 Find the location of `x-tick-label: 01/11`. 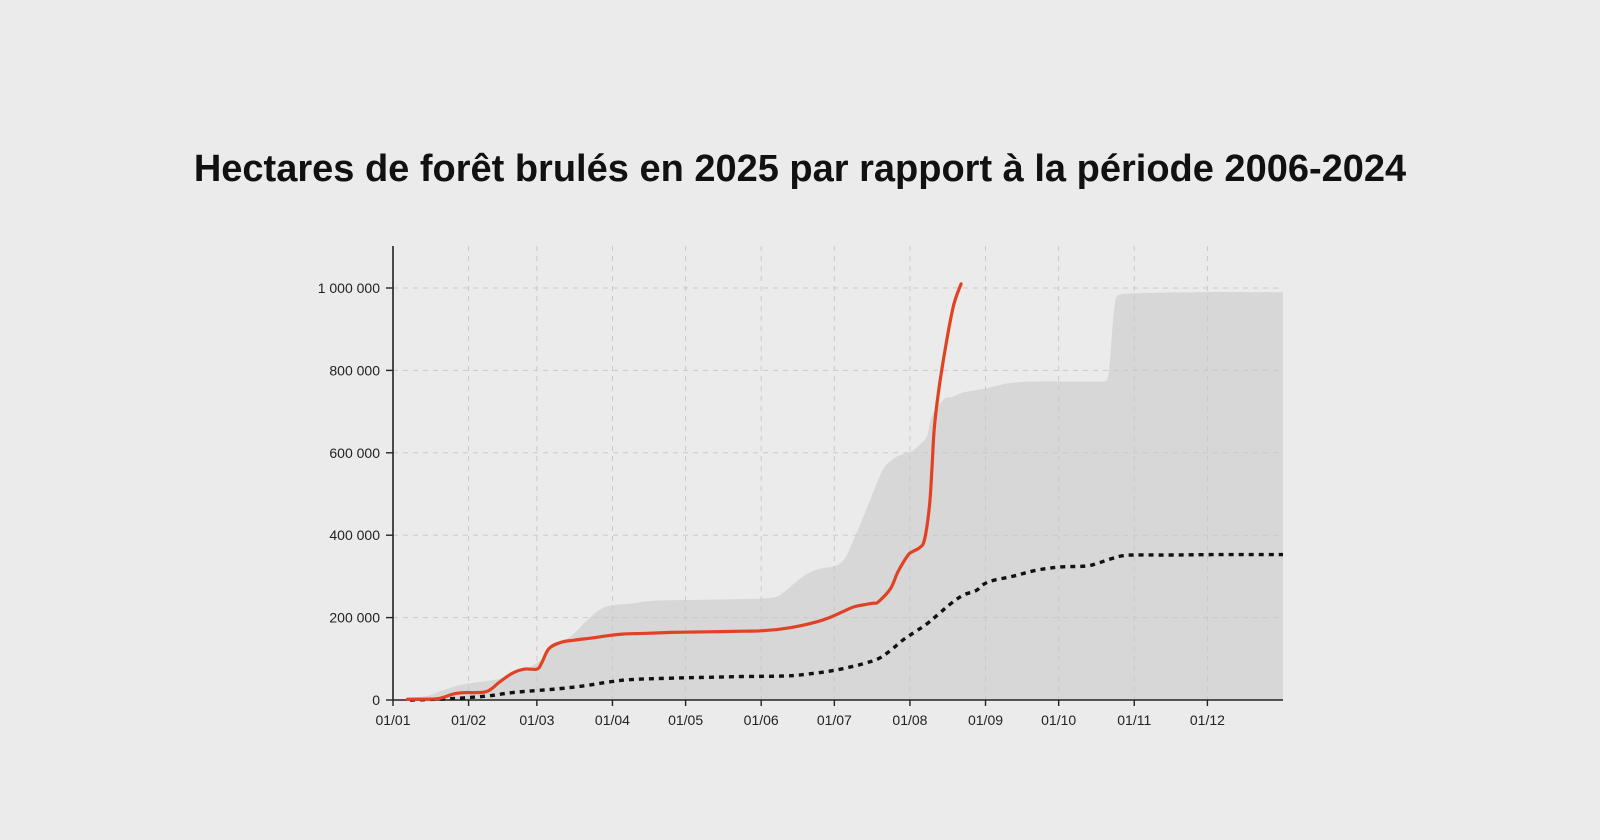

x-tick-label: 01/11 is located at coordinates (1134, 720).